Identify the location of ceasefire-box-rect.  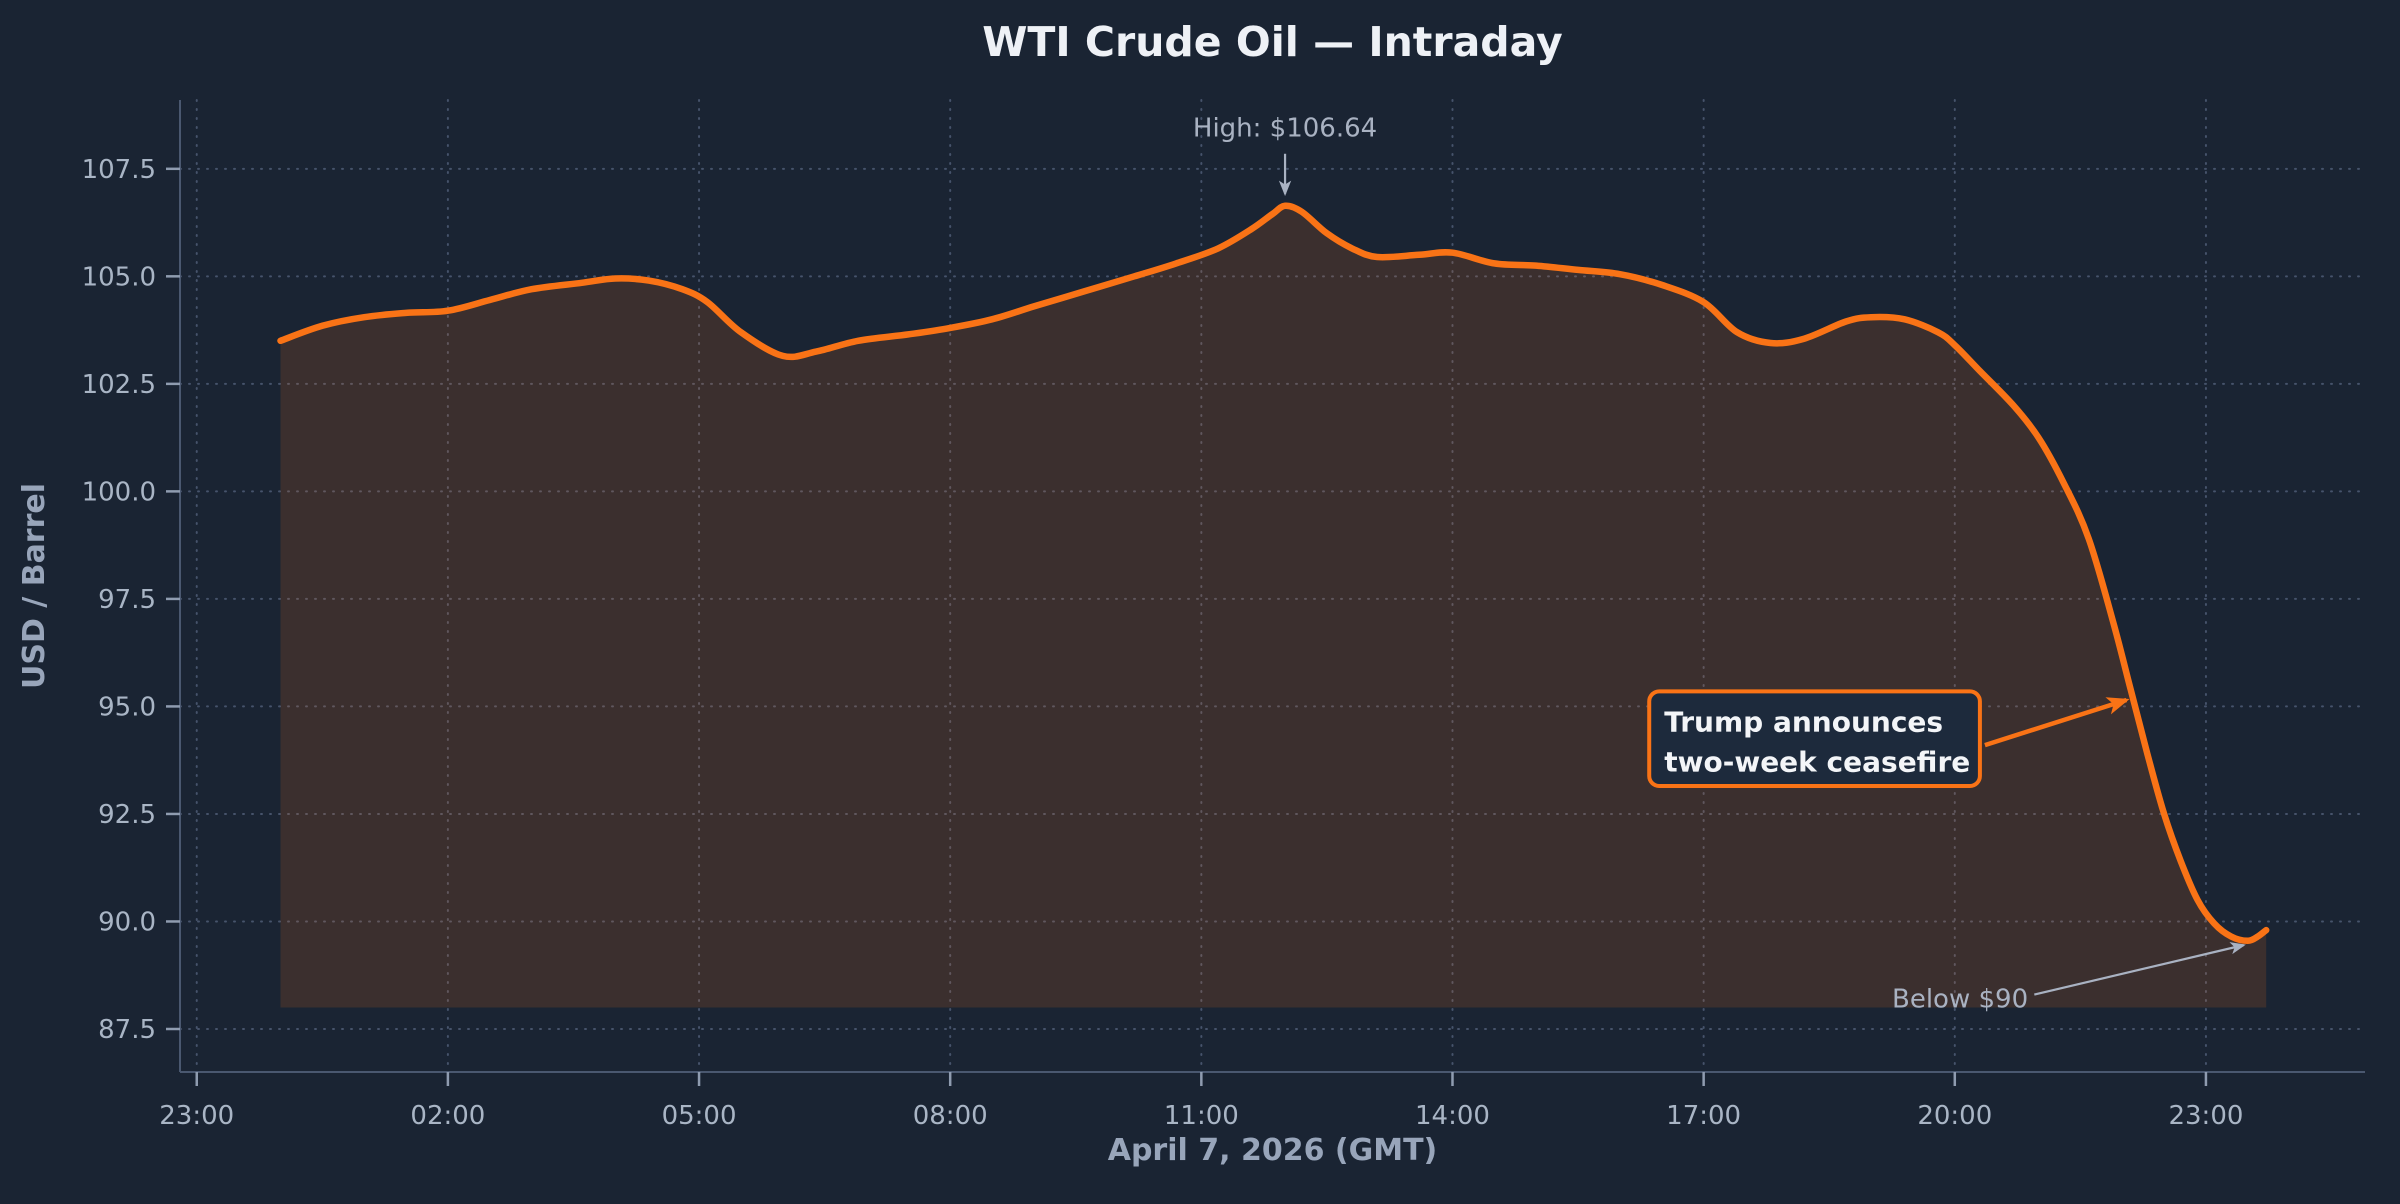
(1814, 738).